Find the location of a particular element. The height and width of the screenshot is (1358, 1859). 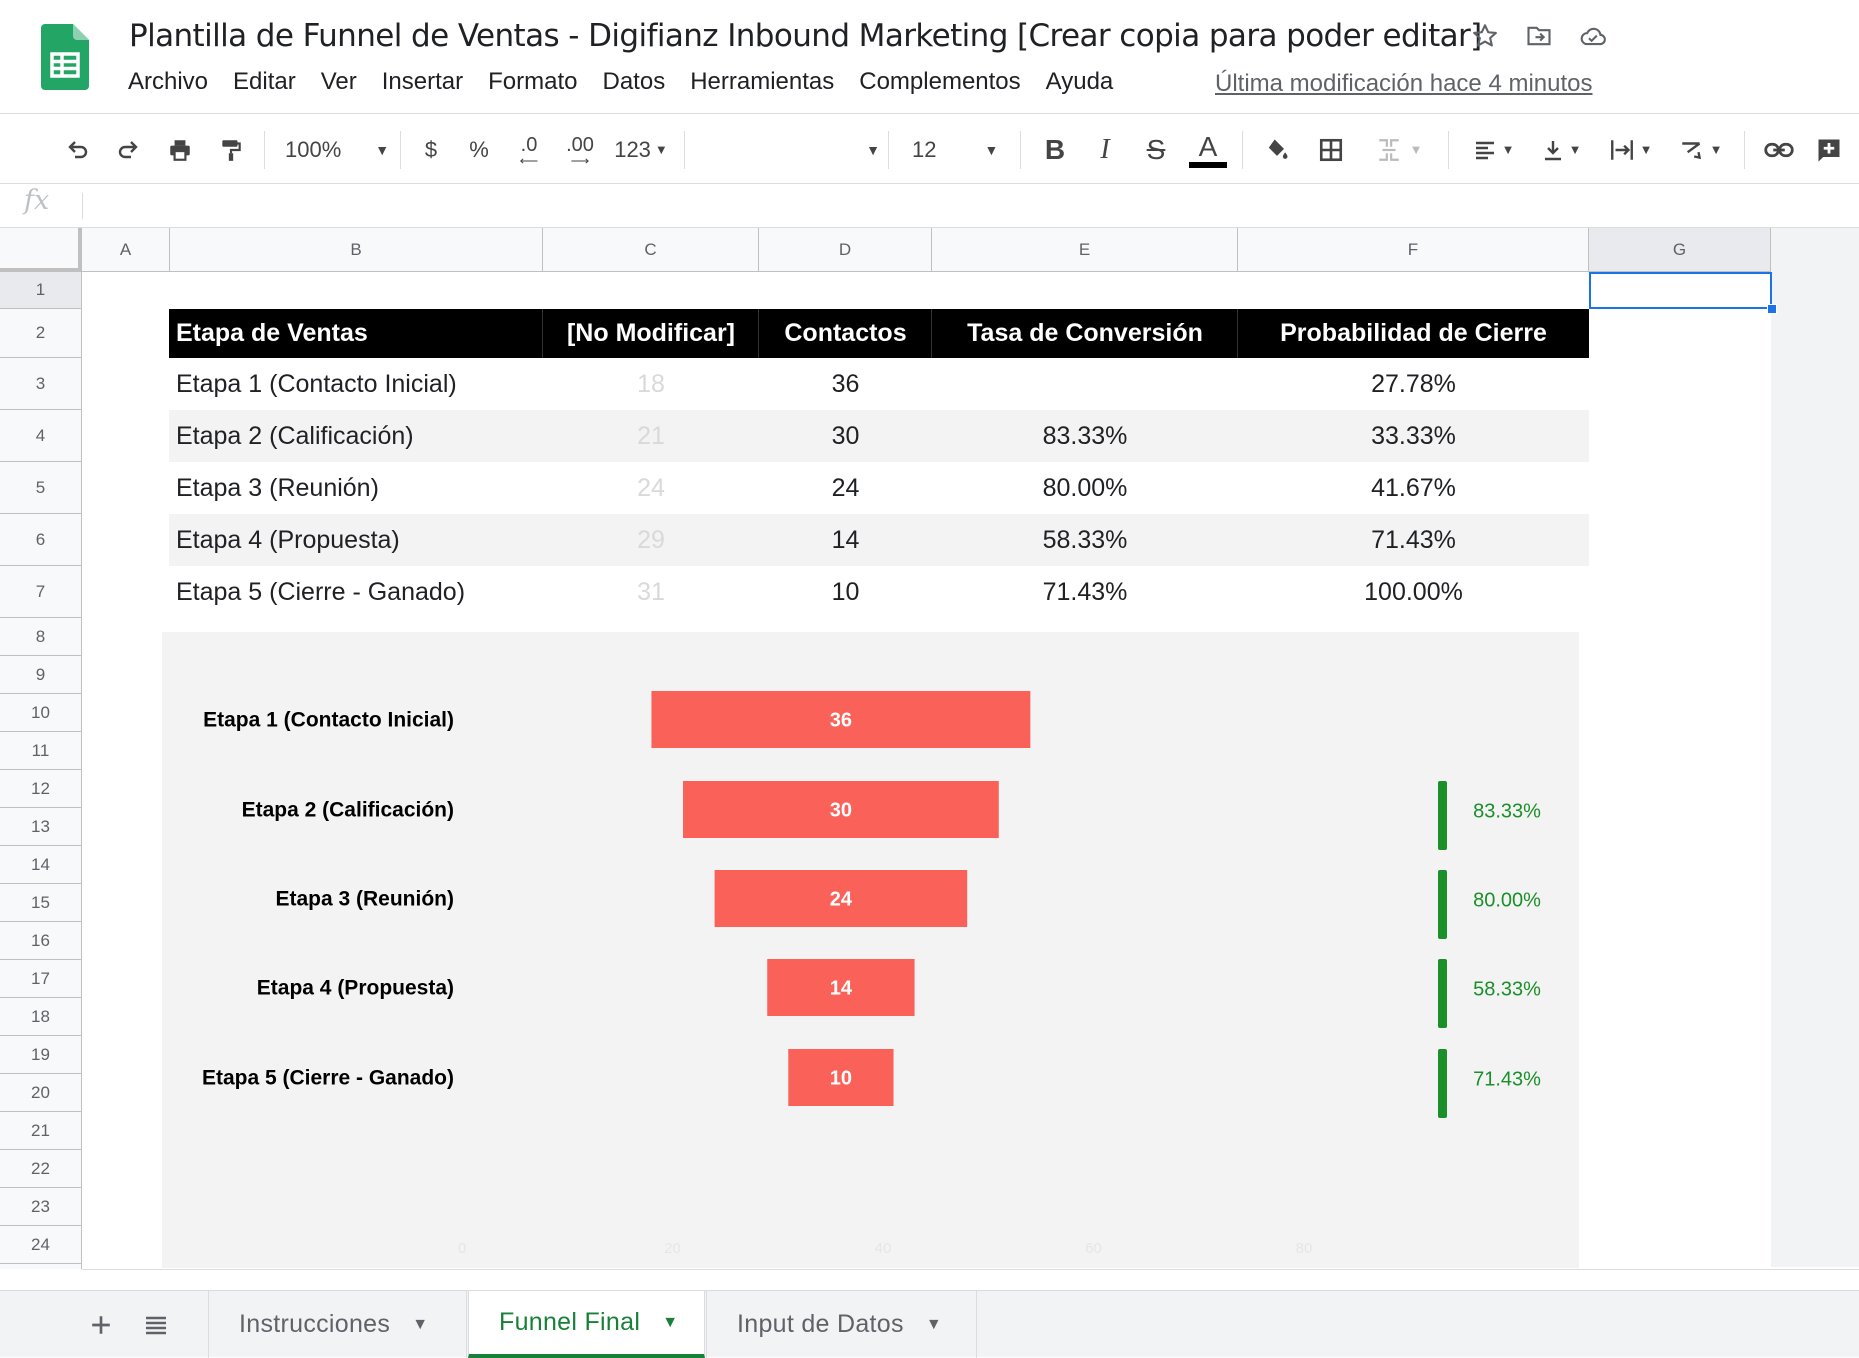

row-header-18: 18 is located at coordinates (41, 1017).